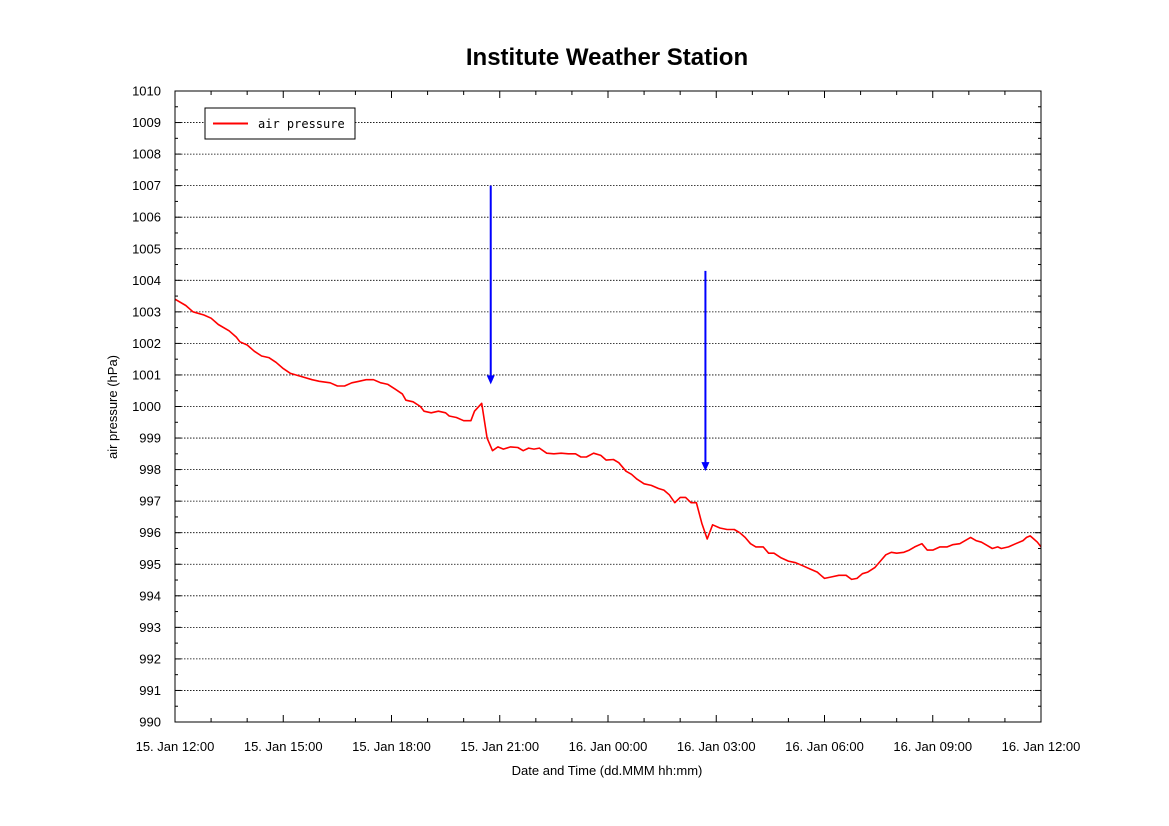 The height and width of the screenshot is (826, 1169). I want to click on y-tick-label: 995, so click(150, 564).